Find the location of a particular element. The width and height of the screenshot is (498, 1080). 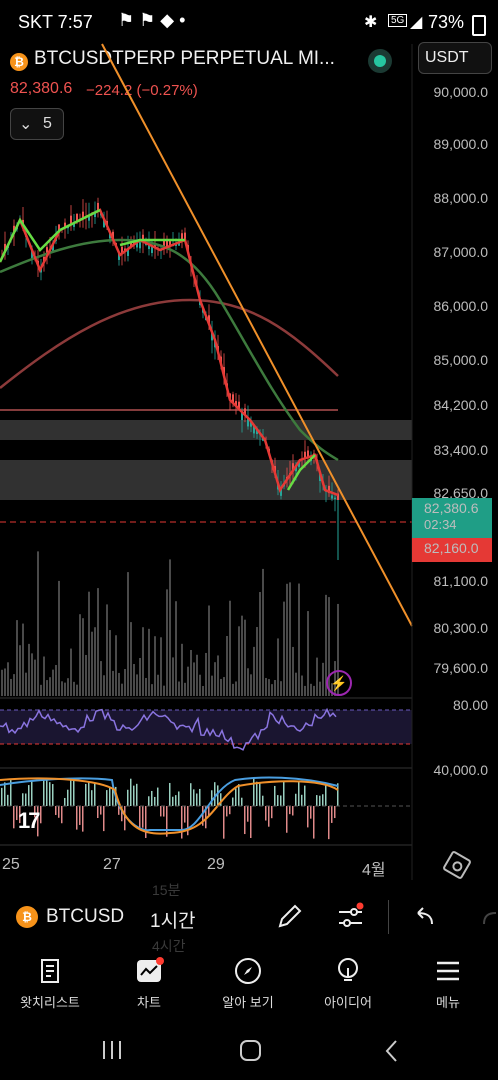

nav-menu: 메뉴 is located at coordinates (448, 980).